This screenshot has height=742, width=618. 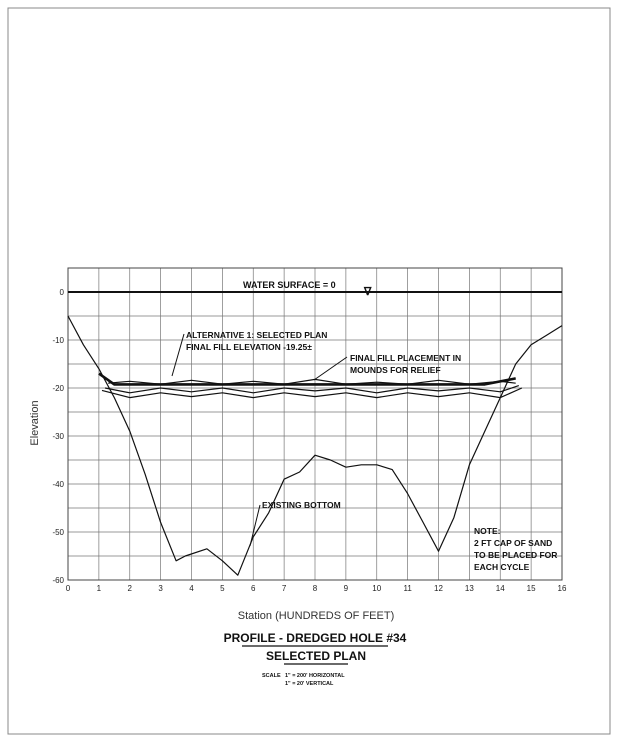 What do you see at coordinates (346, 588) in the screenshot?
I see `x-tick-label: 9` at bounding box center [346, 588].